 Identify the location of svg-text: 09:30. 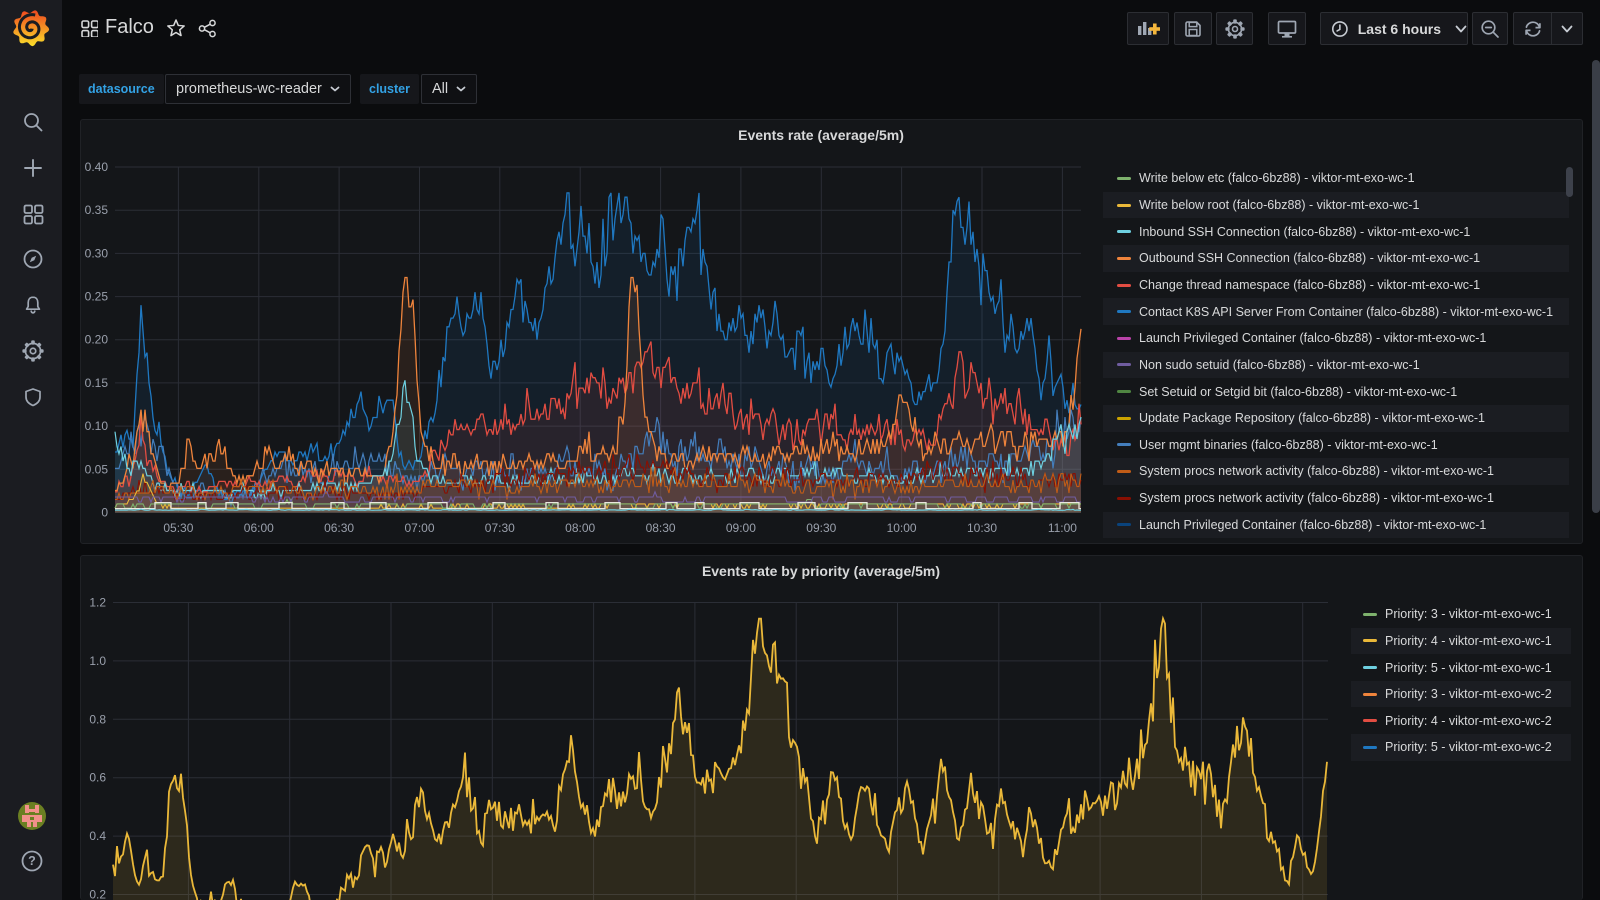
(821, 528).